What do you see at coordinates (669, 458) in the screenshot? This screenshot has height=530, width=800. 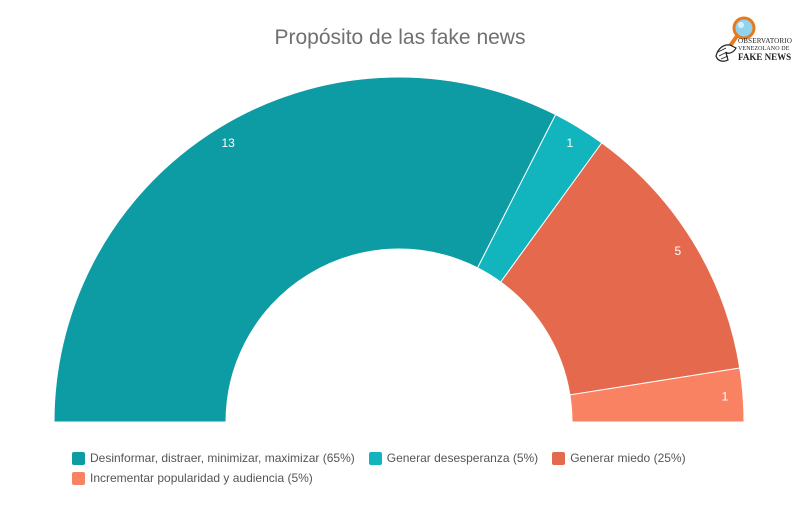 I see `legend-percent: (25%)` at bounding box center [669, 458].